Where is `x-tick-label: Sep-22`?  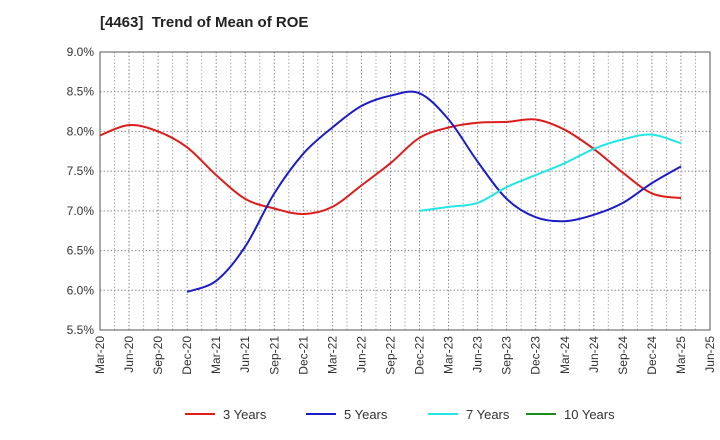
x-tick-label: Sep-22 is located at coordinates (390, 355).